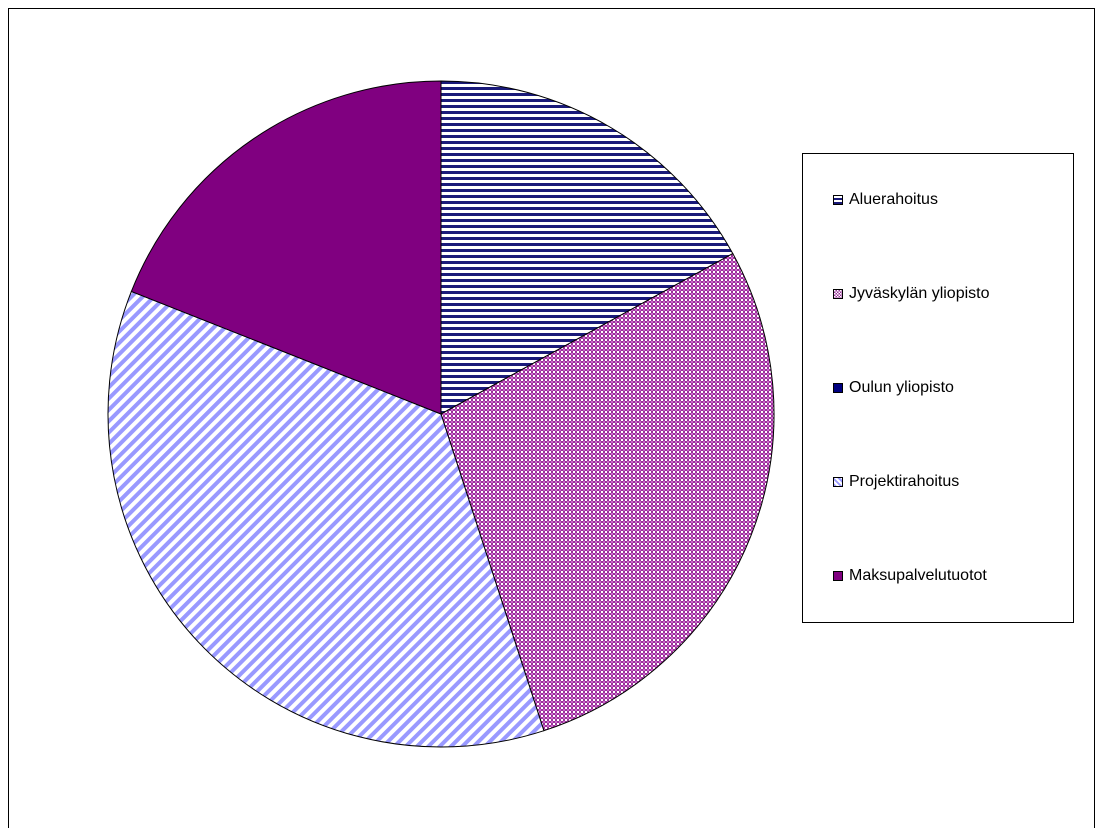 The image size is (1101, 828). Describe the element at coordinates (838, 576) in the screenshot. I see `legend-swatch-solid-purple` at that location.